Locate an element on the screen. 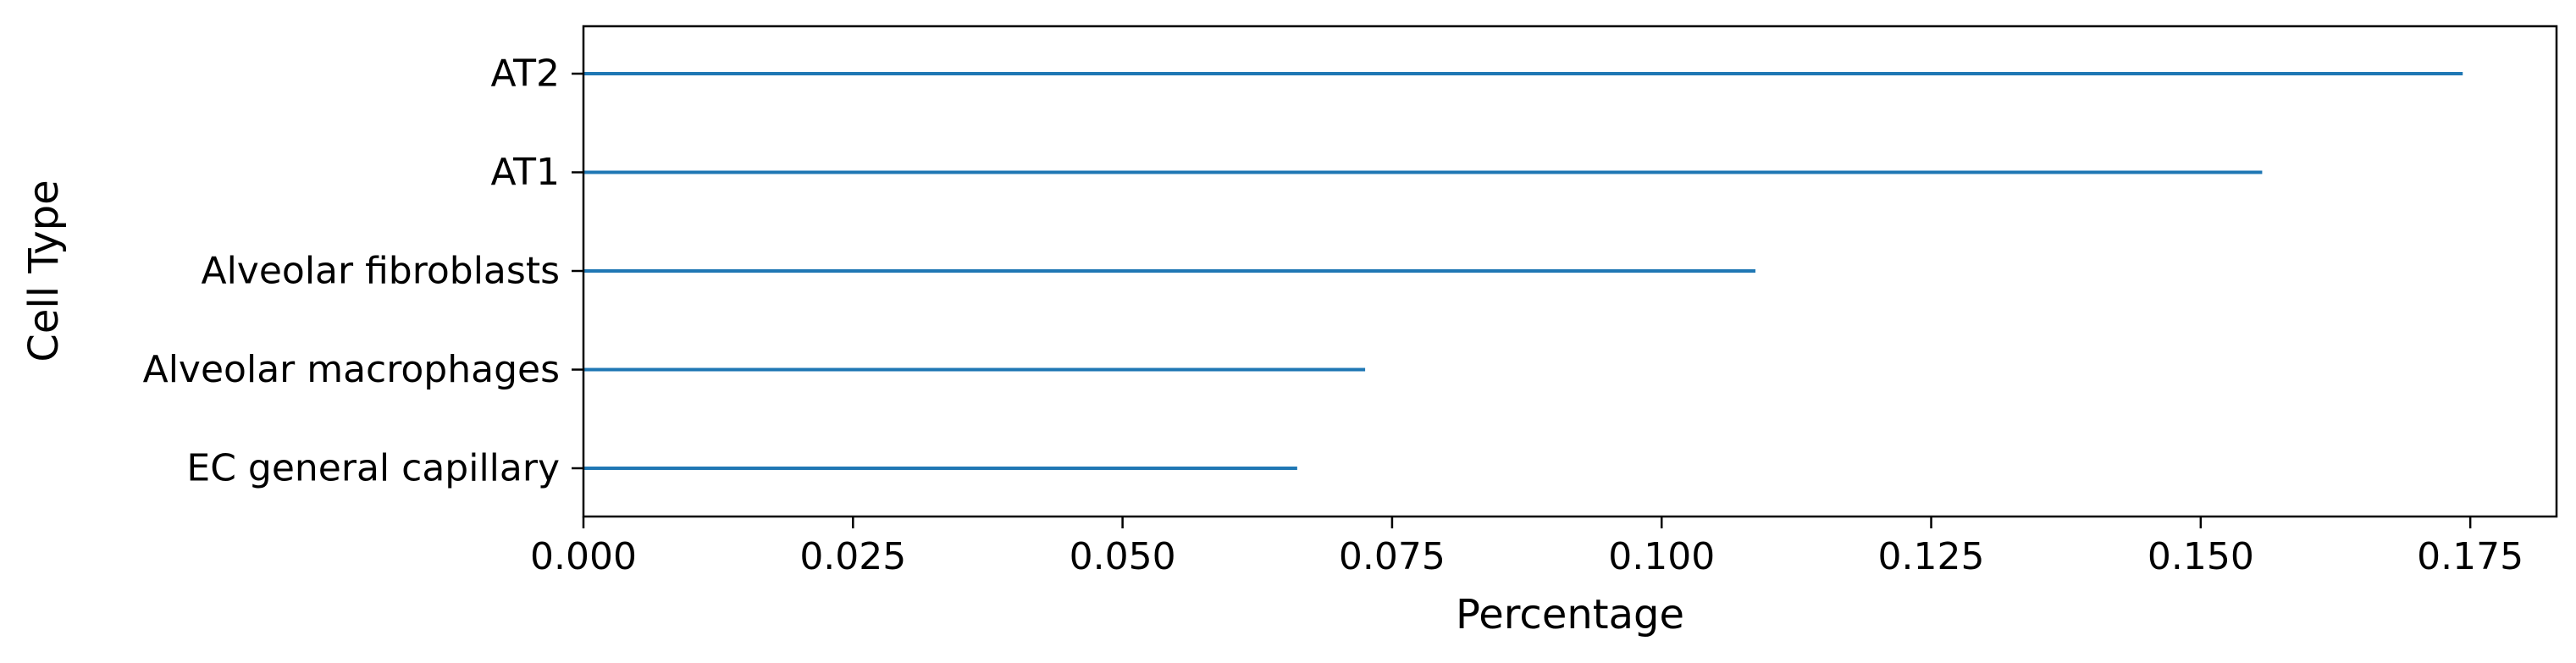  bar-alveolar-fibroblasts is located at coordinates (1169, 271).